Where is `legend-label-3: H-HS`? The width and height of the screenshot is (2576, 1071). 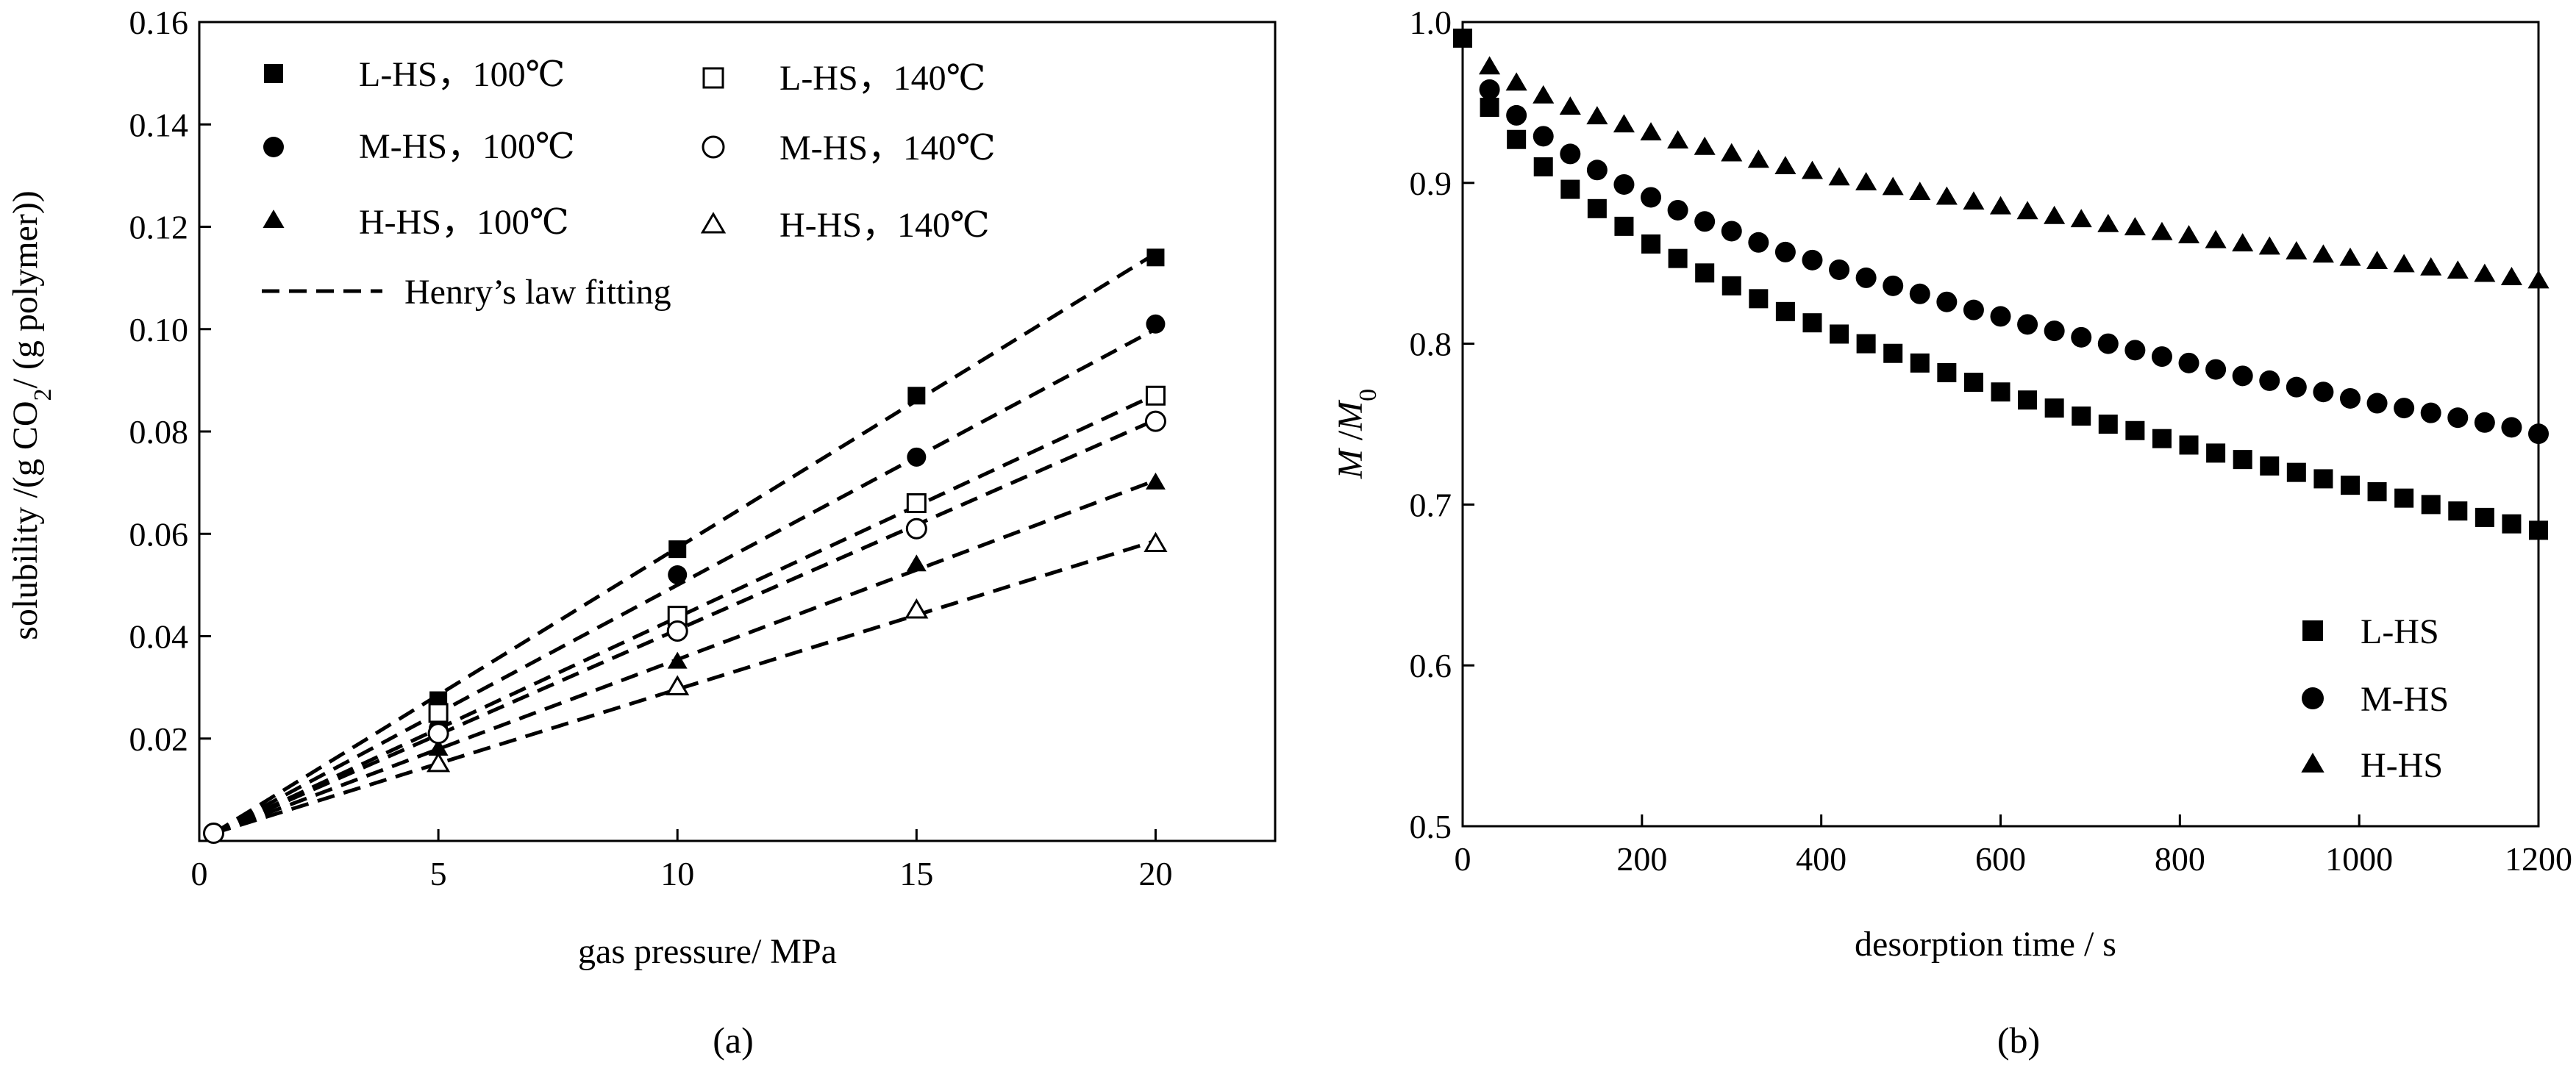
legend-label-3: H-HS is located at coordinates (2402, 765).